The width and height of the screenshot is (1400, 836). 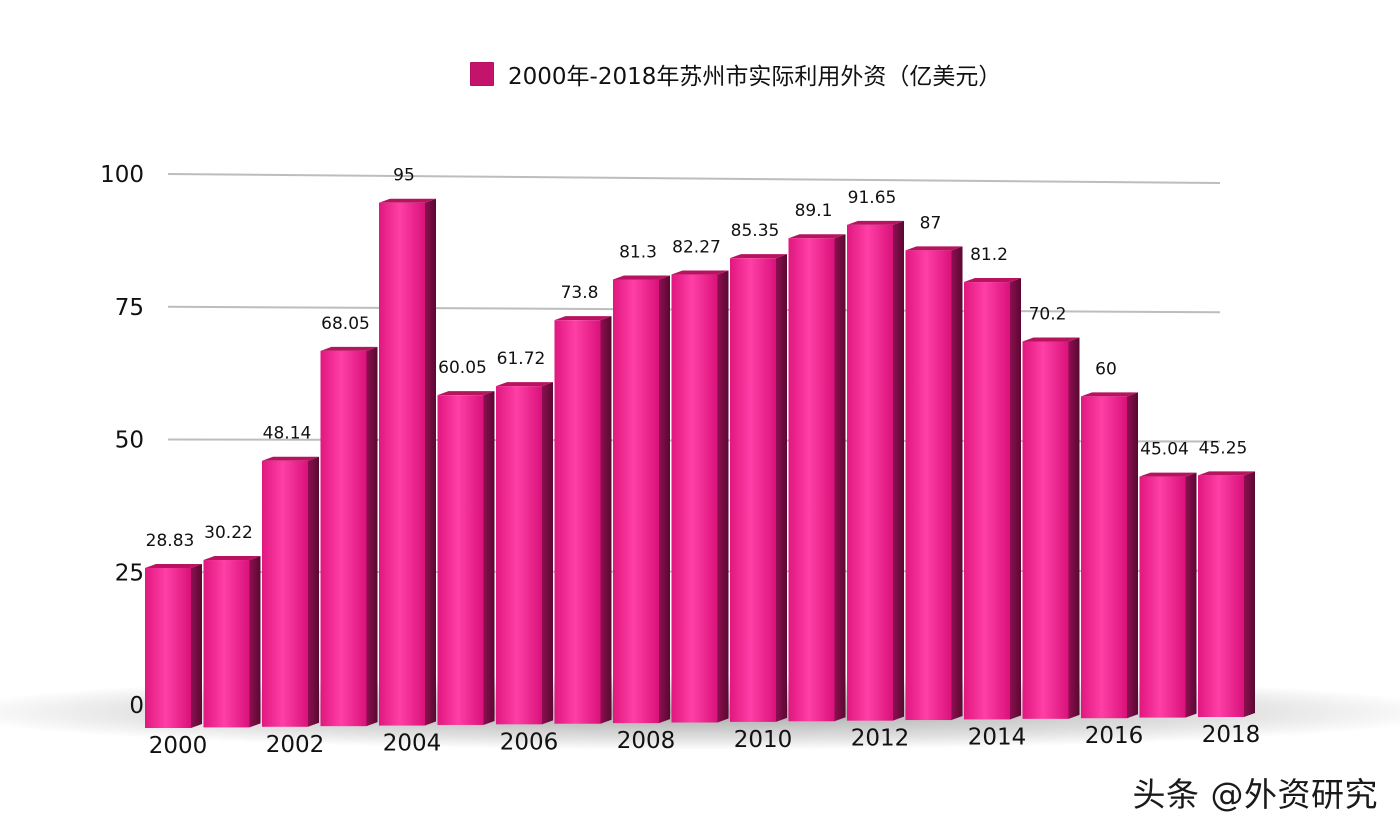 I want to click on y-axis-ticks: 0 25 50 75 100, so click(x=122, y=440).